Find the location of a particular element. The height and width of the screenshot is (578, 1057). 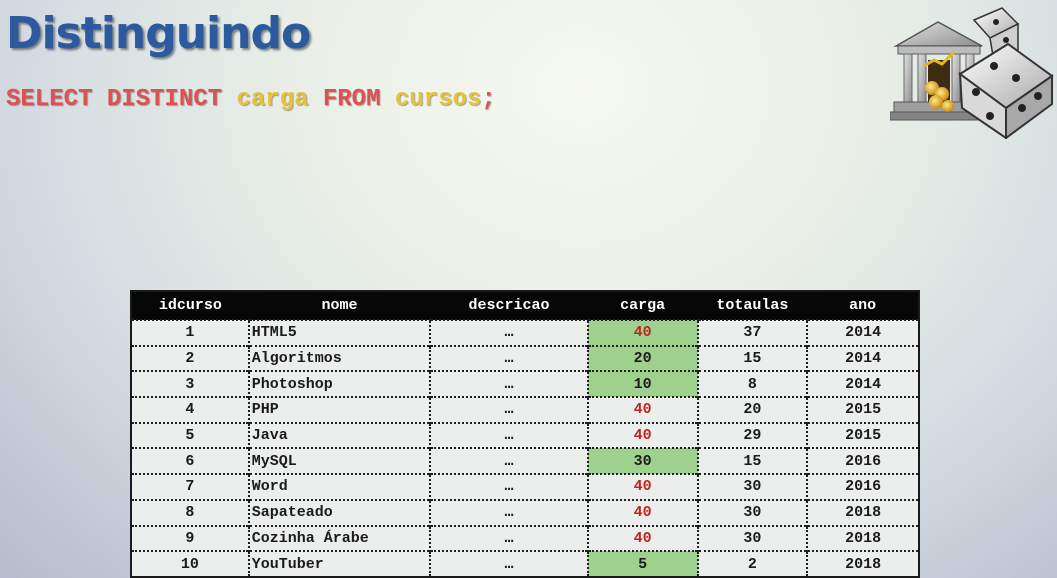

table-row: 10 YouTuber… 5 2 2018 is located at coordinates (525, 563).